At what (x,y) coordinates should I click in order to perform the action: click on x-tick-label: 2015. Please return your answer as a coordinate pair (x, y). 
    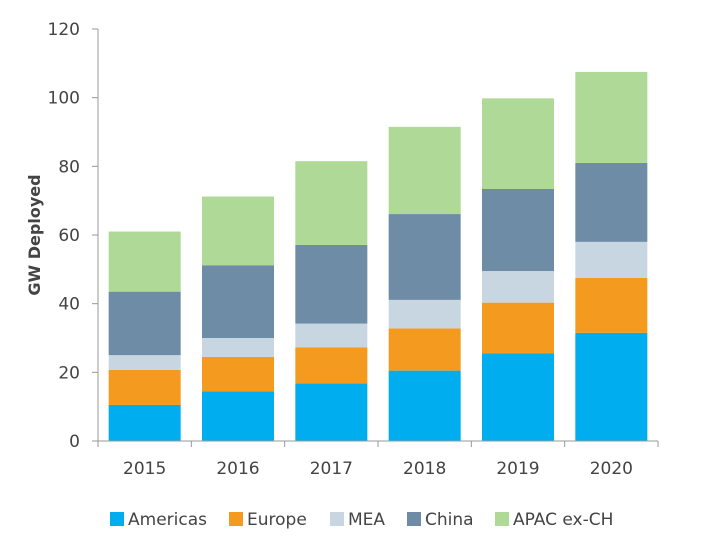
    Looking at the image, I should click on (144, 469).